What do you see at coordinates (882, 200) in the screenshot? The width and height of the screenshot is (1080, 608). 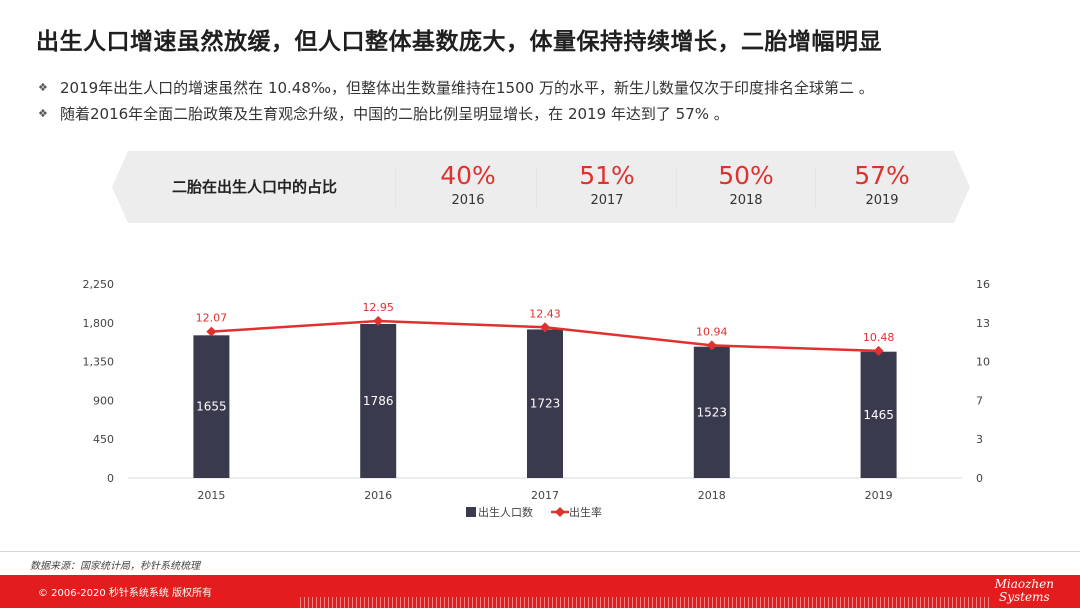 I see `ratio-year: 2019` at bounding box center [882, 200].